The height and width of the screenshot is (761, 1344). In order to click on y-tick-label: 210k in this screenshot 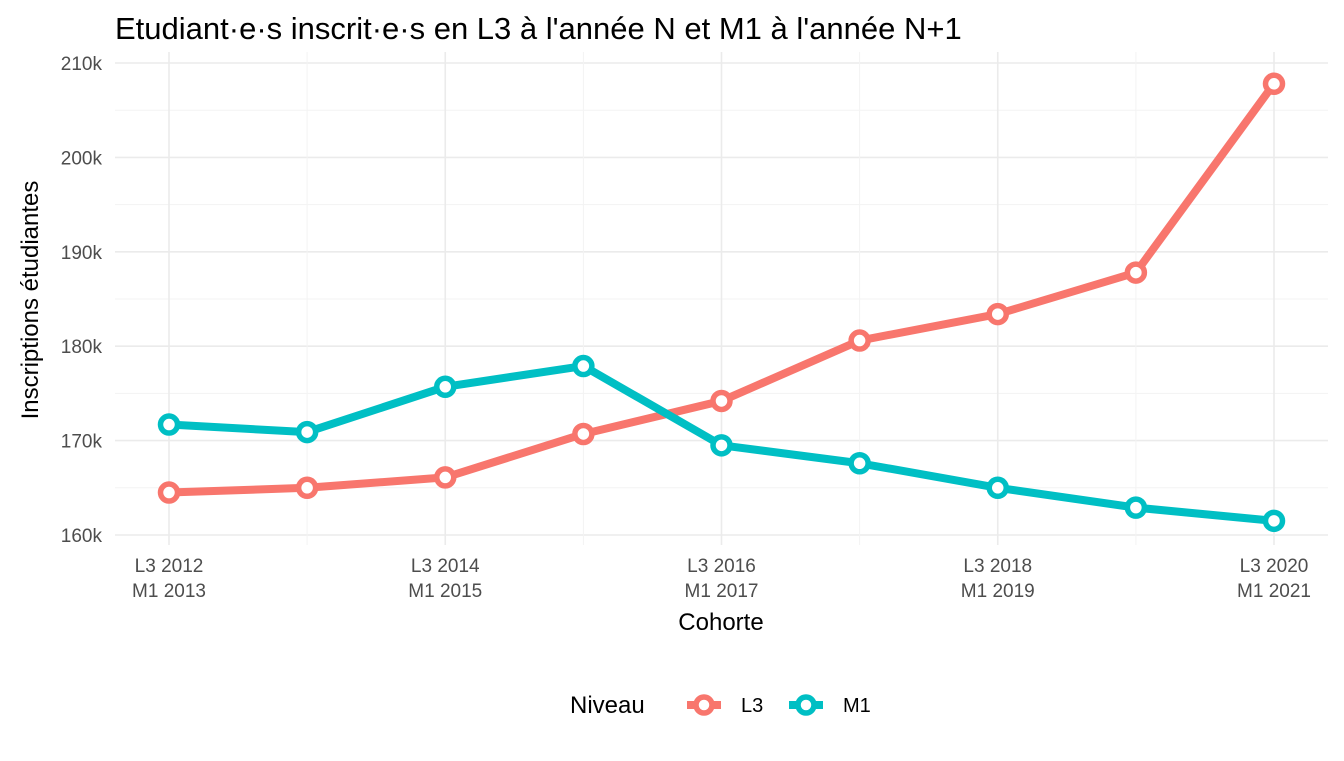, I will do `click(82, 64)`.